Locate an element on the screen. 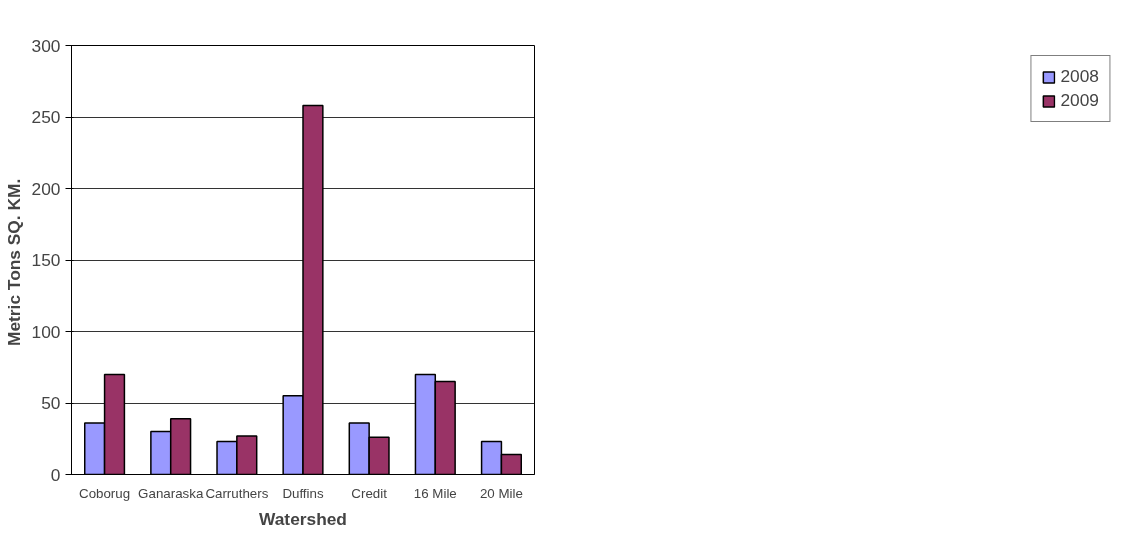 The height and width of the screenshot is (541, 1130). x-tick-label: Duffins is located at coordinates (303, 493).